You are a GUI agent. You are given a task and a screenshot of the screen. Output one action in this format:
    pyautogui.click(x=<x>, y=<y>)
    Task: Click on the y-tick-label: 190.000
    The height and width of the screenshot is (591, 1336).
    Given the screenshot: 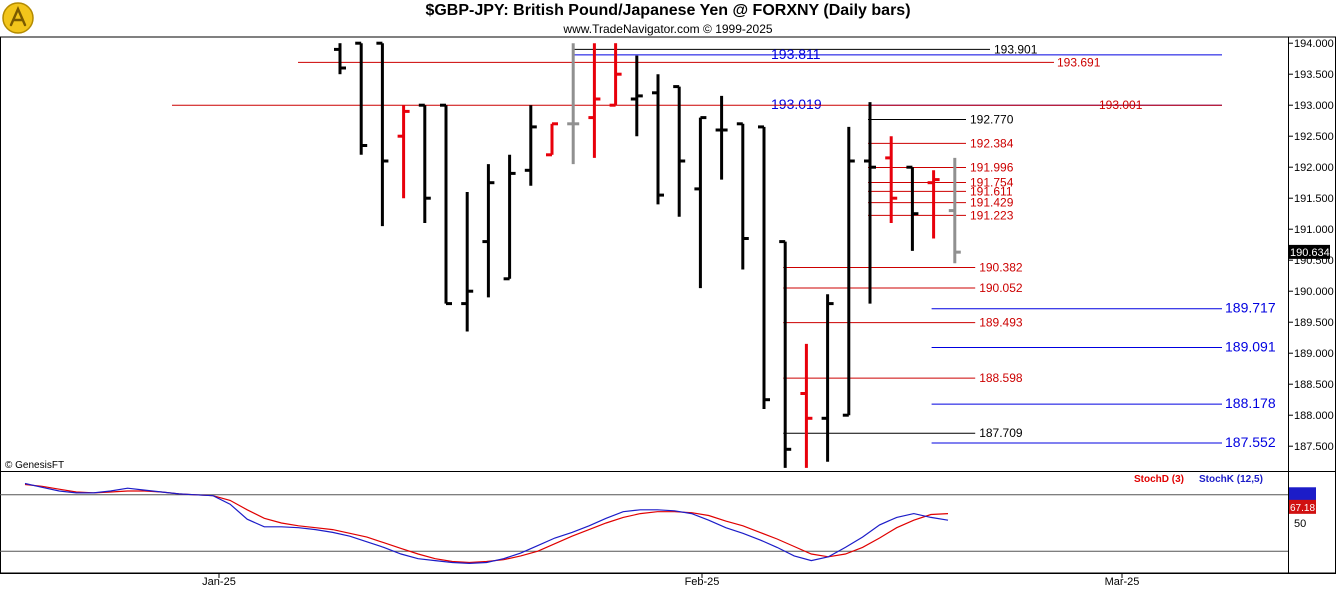 What is the action you would take?
    pyautogui.click(x=1314, y=292)
    